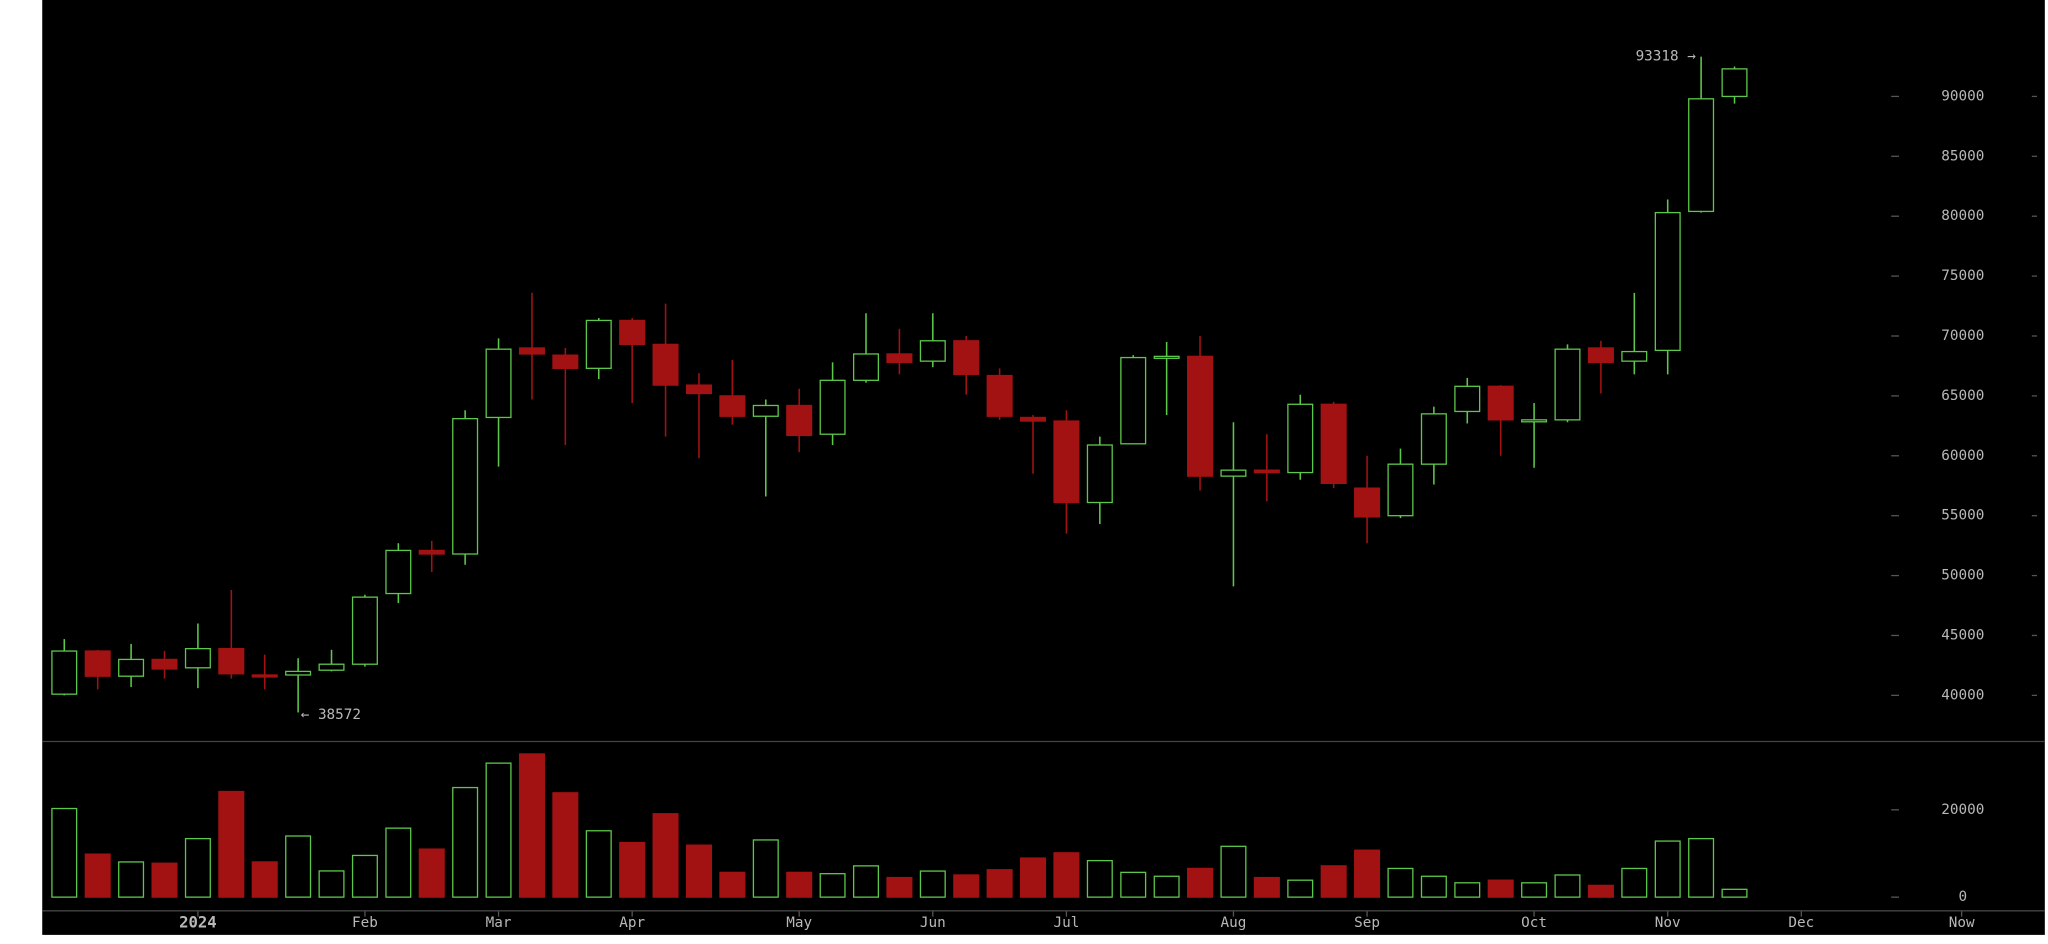  Describe the element at coordinates (331, 715) in the screenshot. I see `low-annotation: ← 38572` at that location.